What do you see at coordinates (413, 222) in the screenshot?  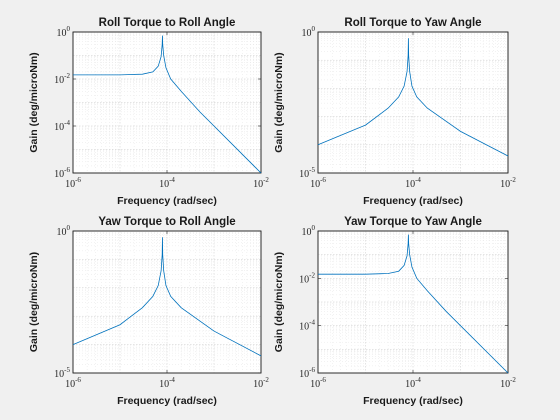 I see `chart-title: Yaw Torque to Yaw Angle` at bounding box center [413, 222].